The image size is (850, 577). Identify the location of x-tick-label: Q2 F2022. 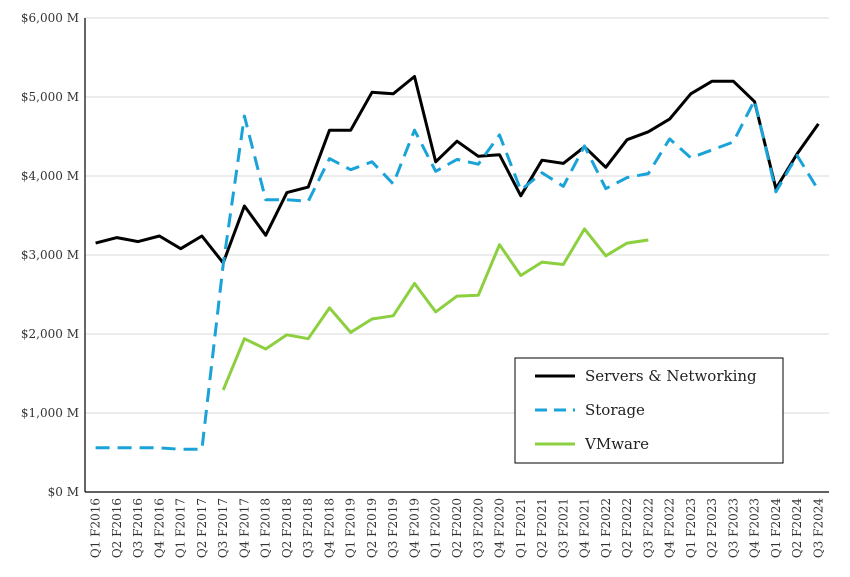
(627, 528).